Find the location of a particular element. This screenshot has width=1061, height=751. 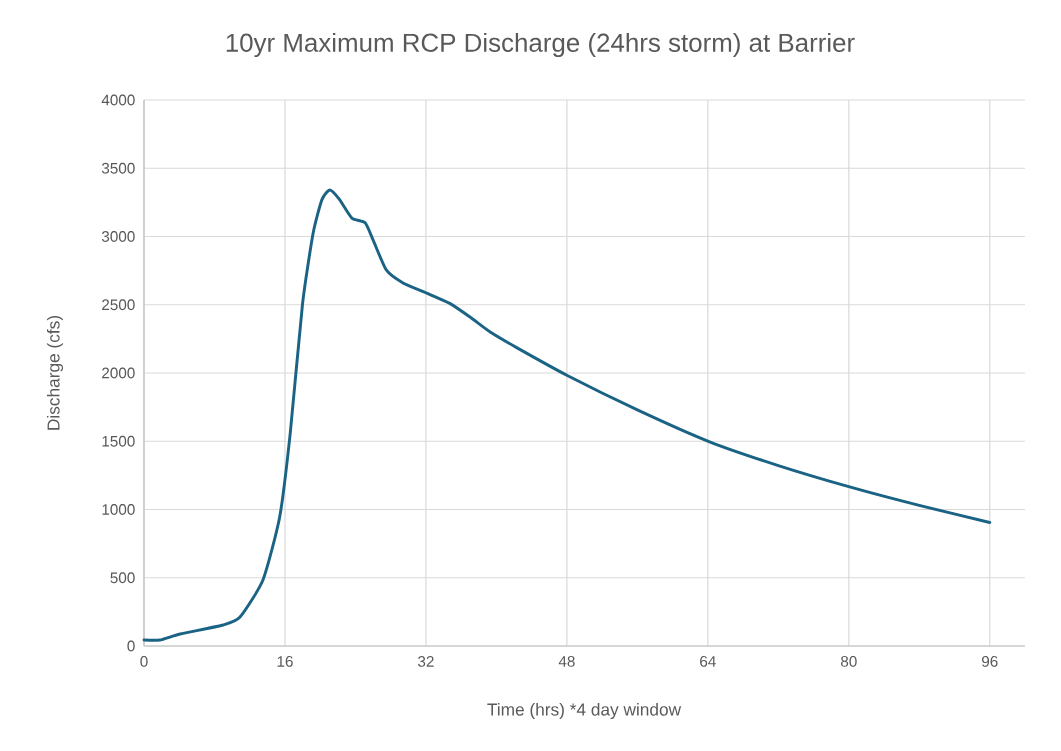

x-tick-label: 0 is located at coordinates (144, 661).